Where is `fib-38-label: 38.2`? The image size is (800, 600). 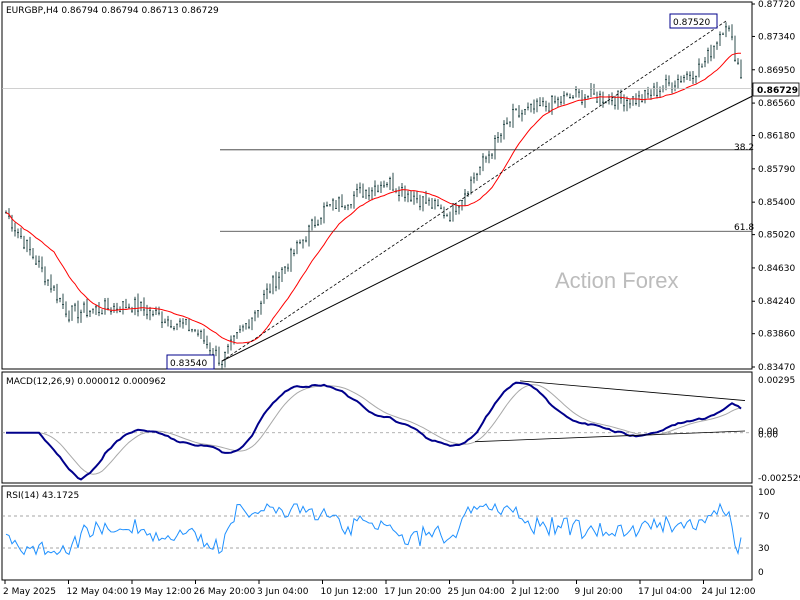
fib-38-label: 38.2 is located at coordinates (744, 148).